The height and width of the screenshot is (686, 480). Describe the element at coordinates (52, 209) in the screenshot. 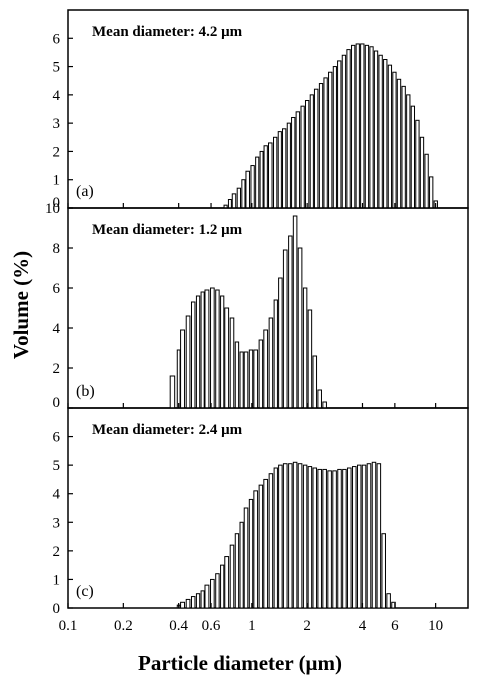

I see `y-tick-label: 10` at that location.